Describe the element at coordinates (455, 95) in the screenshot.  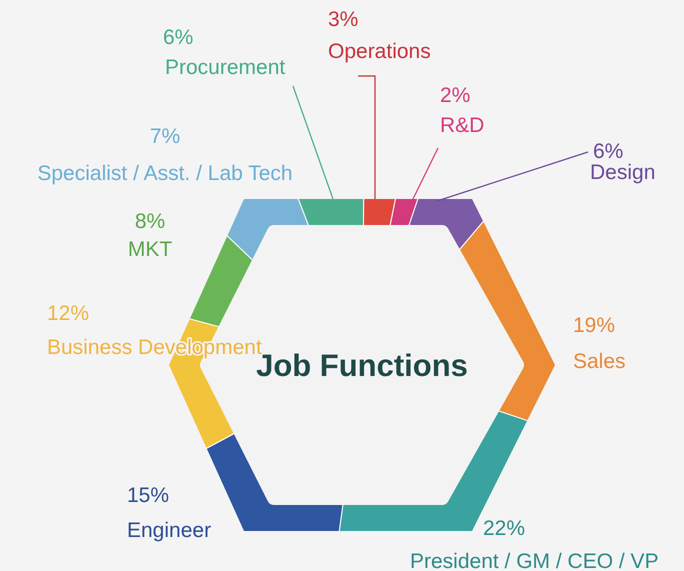
I see `data-label: 2%` at that location.